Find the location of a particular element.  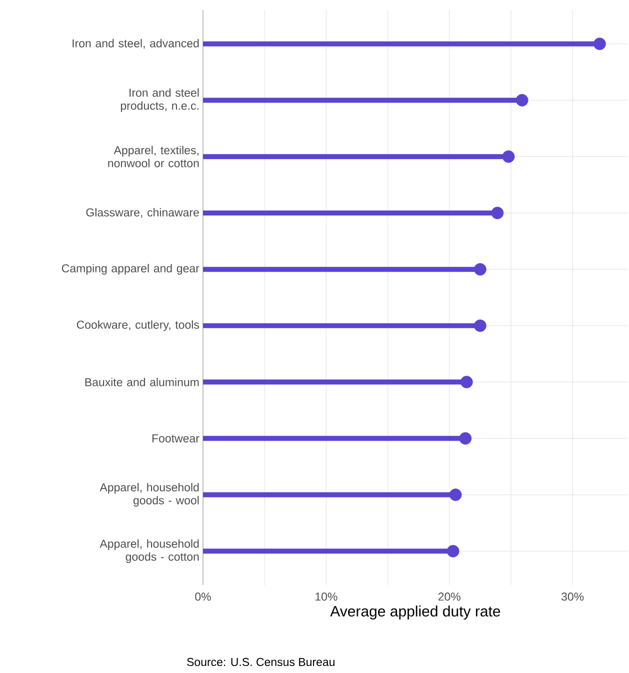

y-tick-label: Footwear is located at coordinates (176, 438).